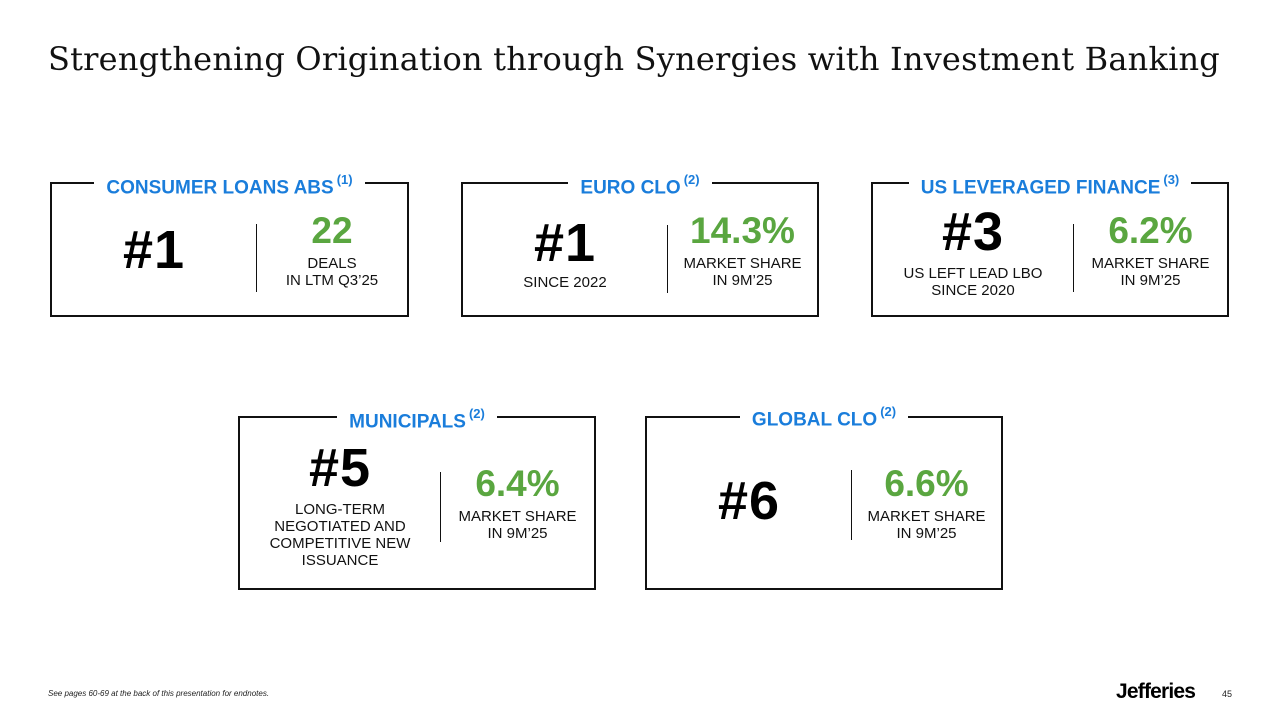  I want to click on stat-value: 14.3%, so click(742, 230).